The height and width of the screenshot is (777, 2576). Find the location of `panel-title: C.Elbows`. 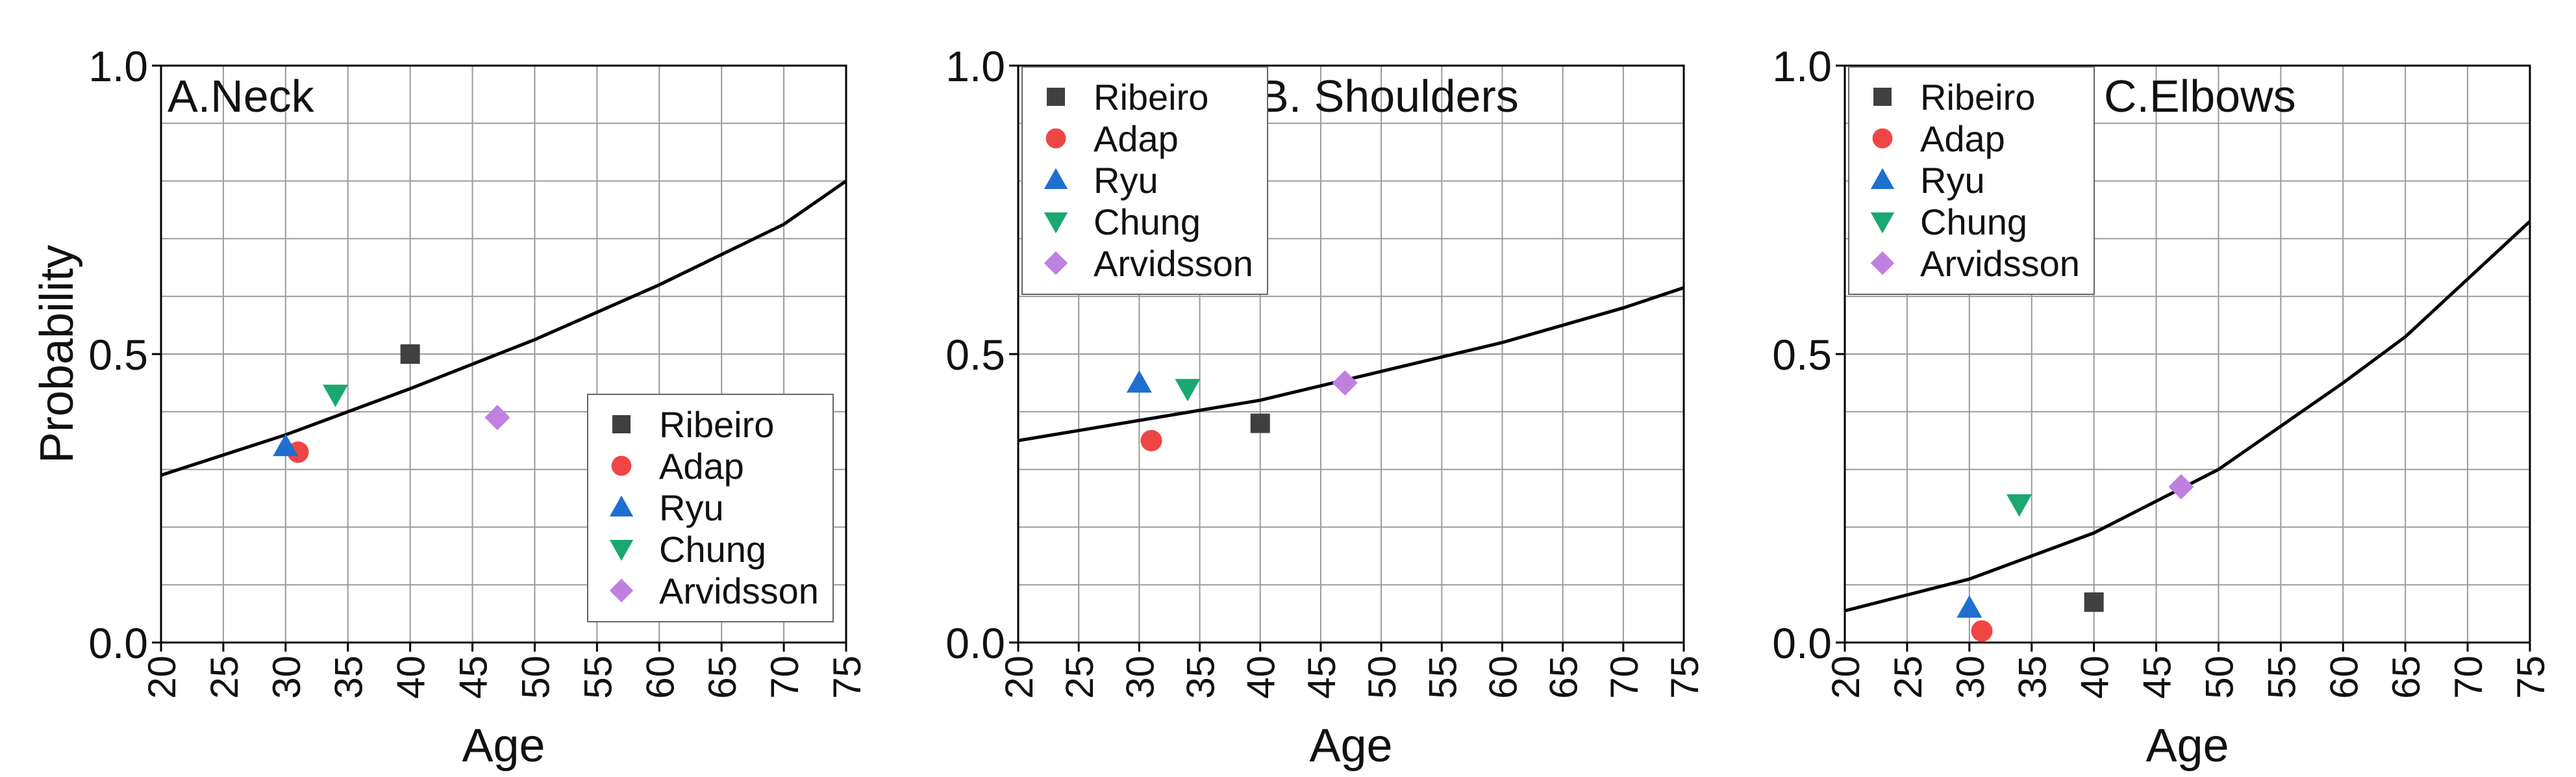

panel-title: C.Elbows is located at coordinates (2200, 96).